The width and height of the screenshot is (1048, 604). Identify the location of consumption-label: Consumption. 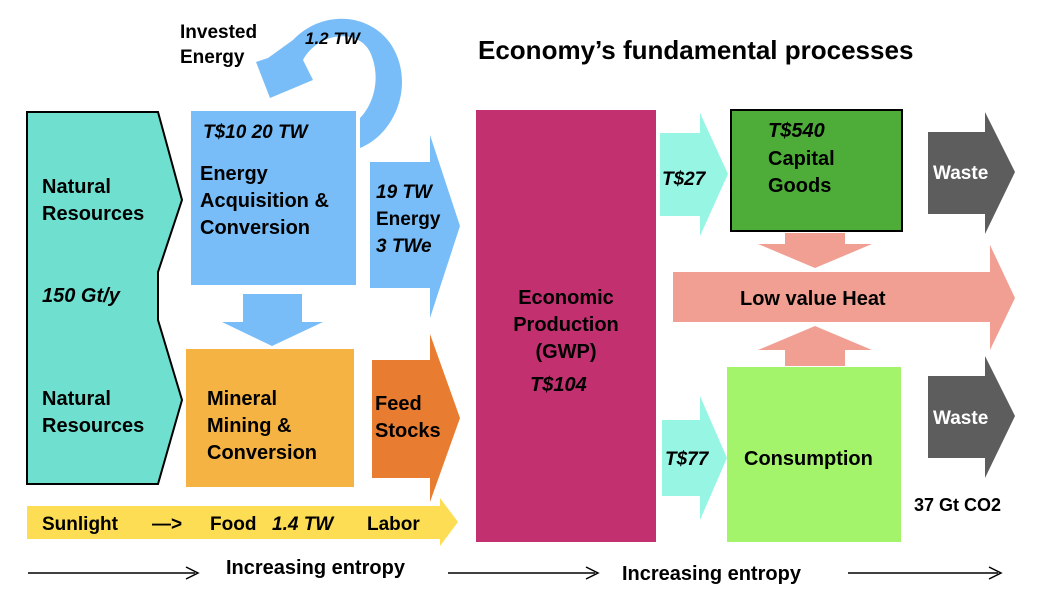
(808, 459).